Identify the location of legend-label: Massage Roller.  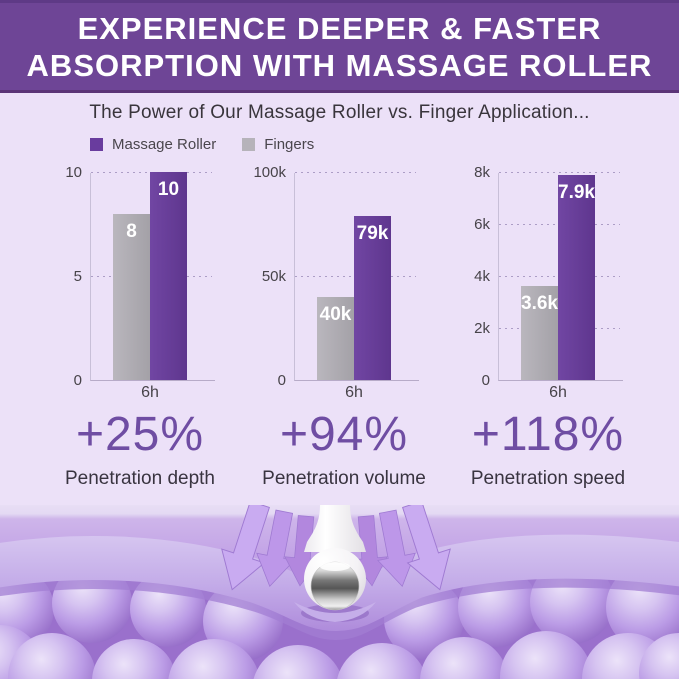
(164, 144).